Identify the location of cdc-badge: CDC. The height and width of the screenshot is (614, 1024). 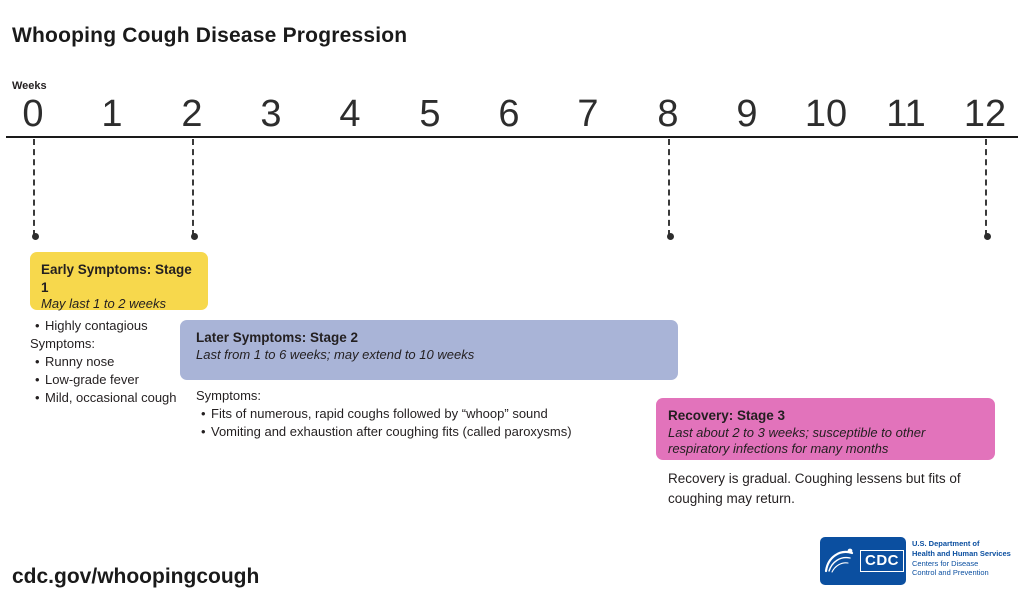
(863, 561).